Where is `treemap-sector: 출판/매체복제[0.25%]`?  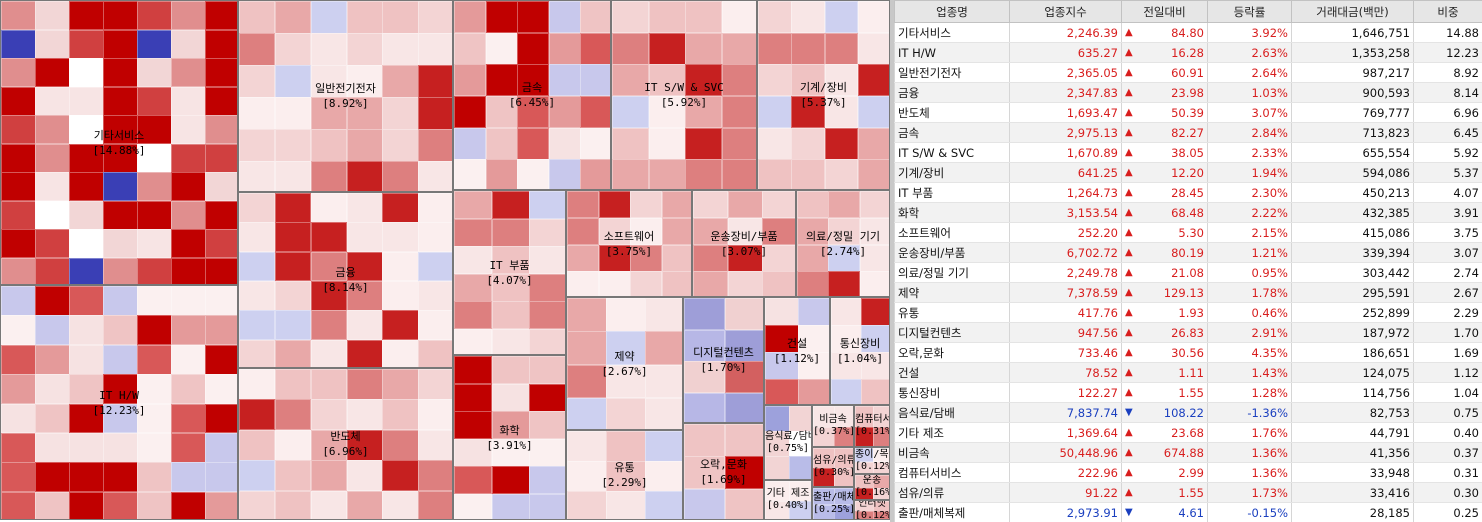 treemap-sector: 출판/매체복제[0.25%] is located at coordinates (833, 503).